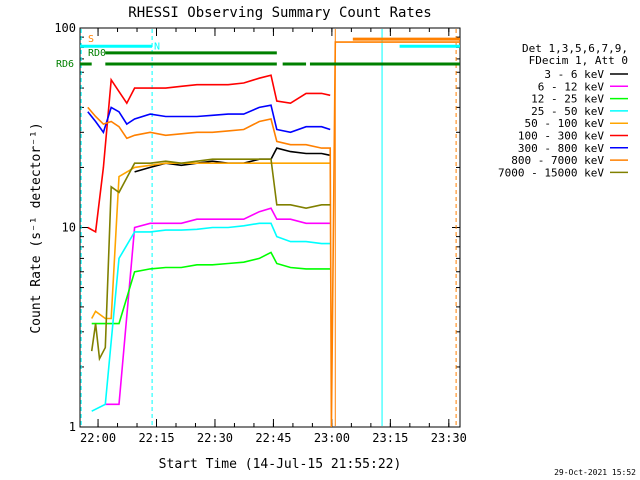 This screenshot has height=480, width=640. What do you see at coordinates (156, 438) in the screenshot?
I see `x-tick-label: 22:15` at bounding box center [156, 438].